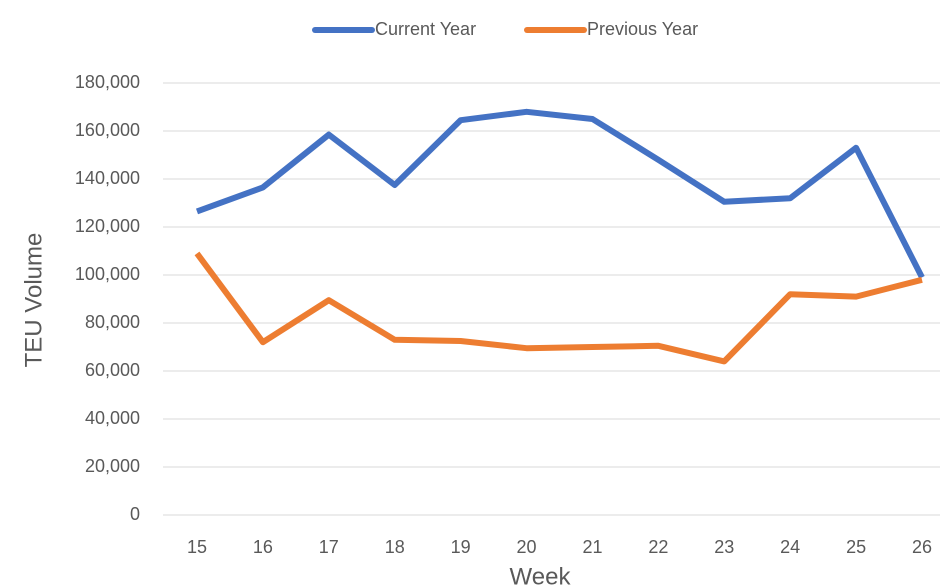  I want to click on x-tick-label: 22, so click(658, 547).